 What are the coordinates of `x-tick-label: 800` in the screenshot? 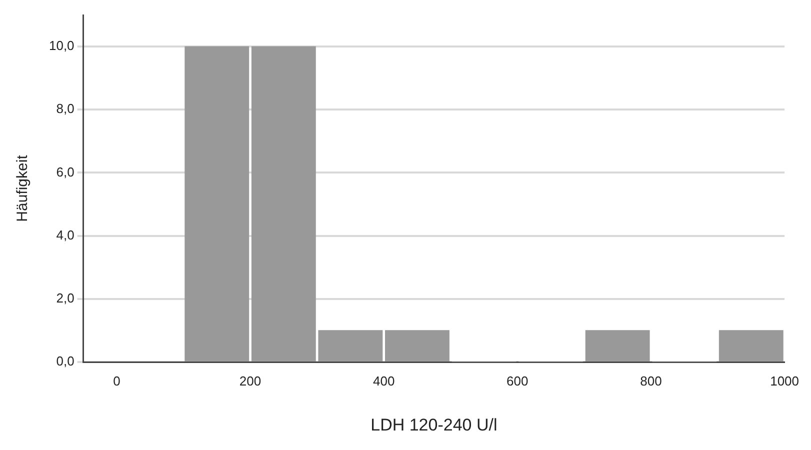 It's located at (651, 380).